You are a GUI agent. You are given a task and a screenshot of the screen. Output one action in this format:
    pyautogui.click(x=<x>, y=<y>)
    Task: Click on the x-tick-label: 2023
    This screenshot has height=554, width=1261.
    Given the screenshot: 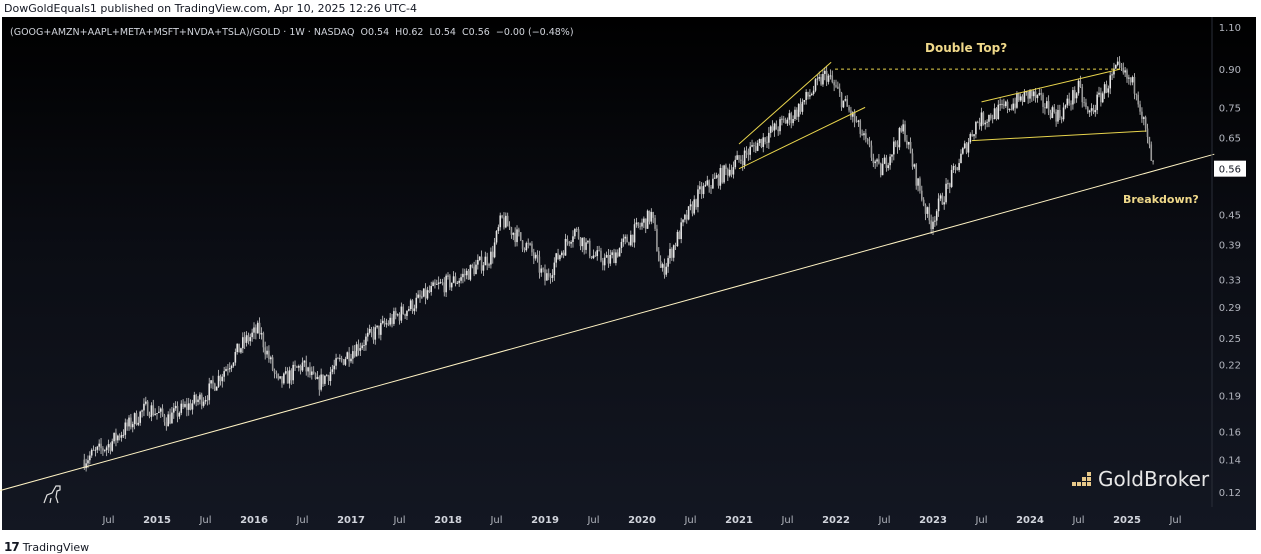 What is the action you would take?
    pyautogui.click(x=933, y=520)
    